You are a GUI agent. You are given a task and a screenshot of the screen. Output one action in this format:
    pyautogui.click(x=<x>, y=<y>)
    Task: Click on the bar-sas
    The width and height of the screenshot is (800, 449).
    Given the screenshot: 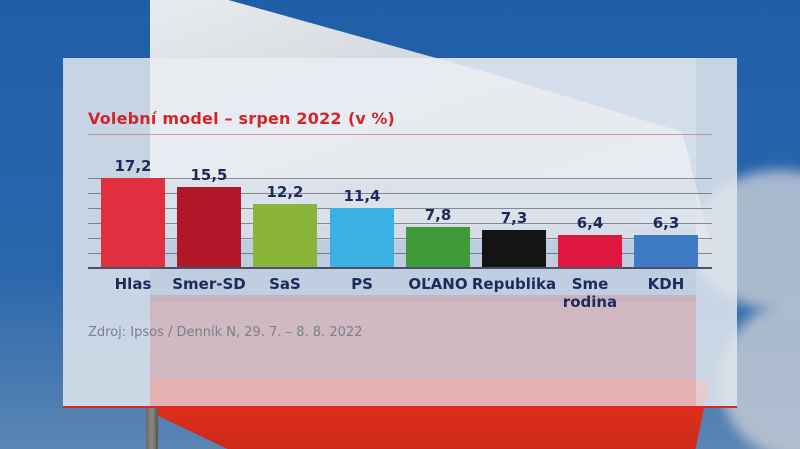 What is the action you would take?
    pyautogui.click(x=285, y=236)
    